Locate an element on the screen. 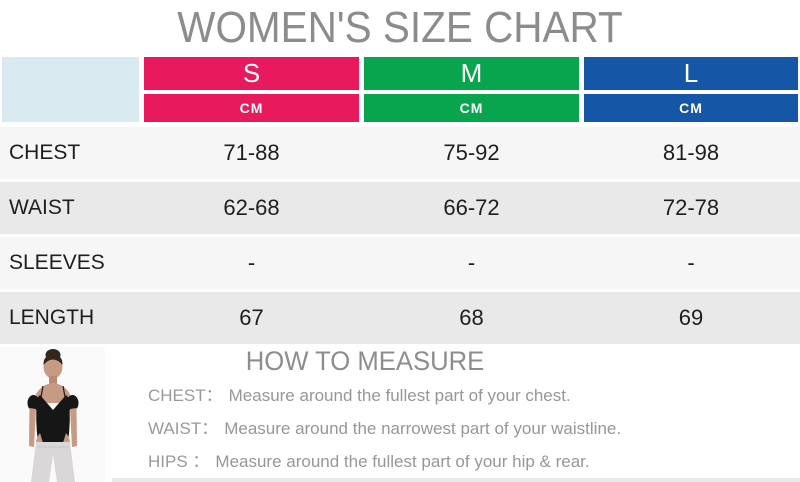  measure-label: WAIST： is located at coordinates (183, 428).